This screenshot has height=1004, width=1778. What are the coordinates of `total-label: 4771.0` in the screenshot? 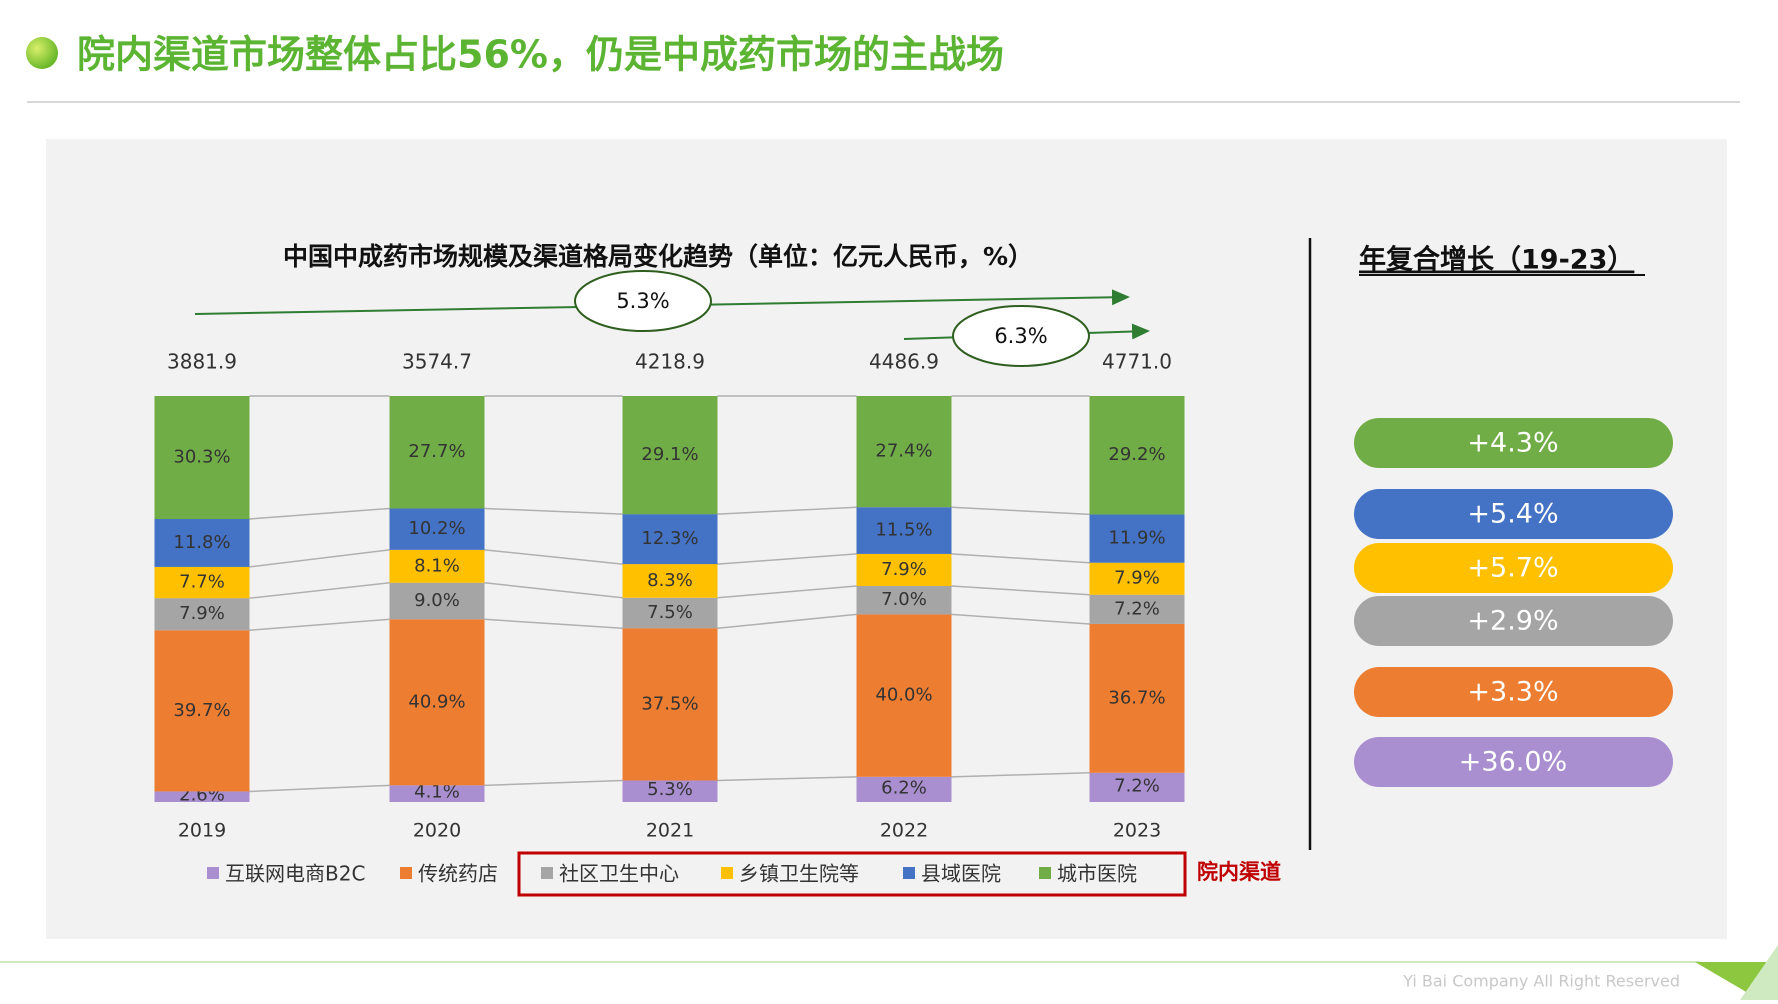 It's located at (1137, 362).